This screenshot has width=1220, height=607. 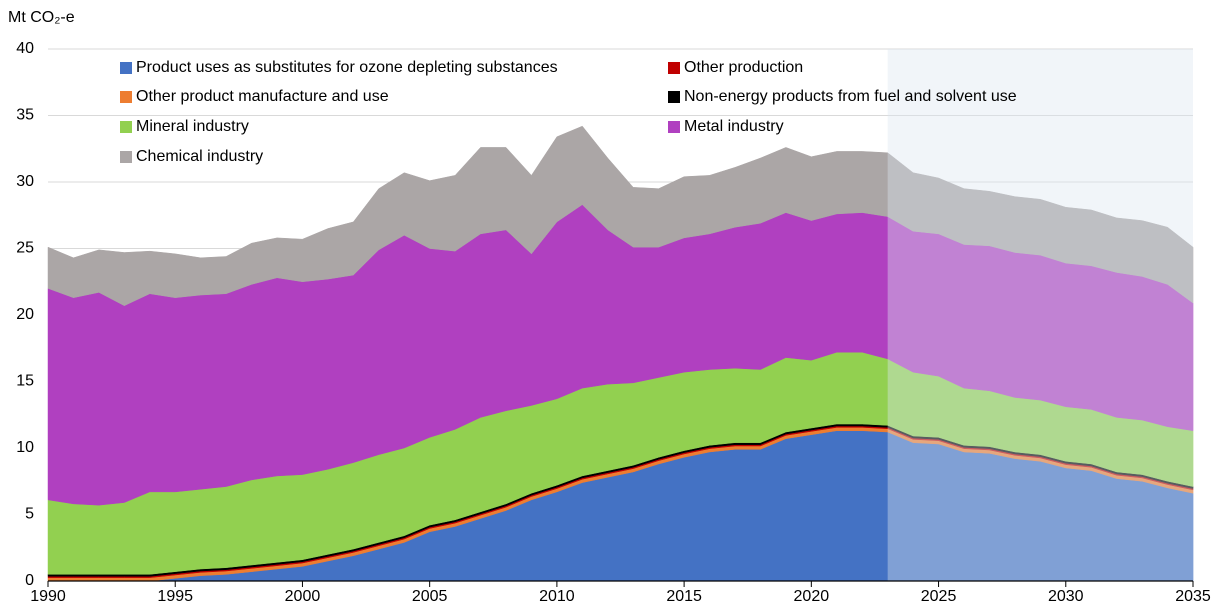 I want to click on legend-label: Chemical industry, so click(x=199, y=156).